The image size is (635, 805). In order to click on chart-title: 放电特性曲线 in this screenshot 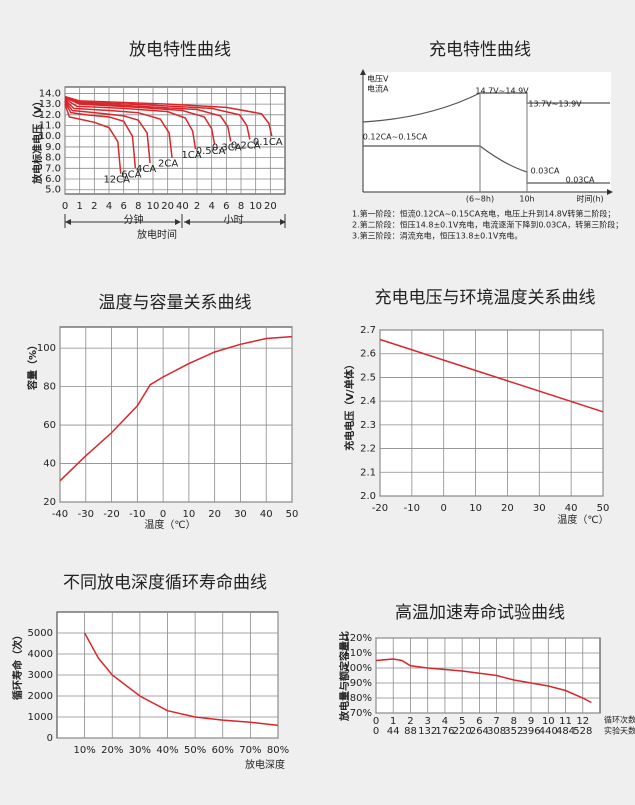, I will do `click(180, 50)`.